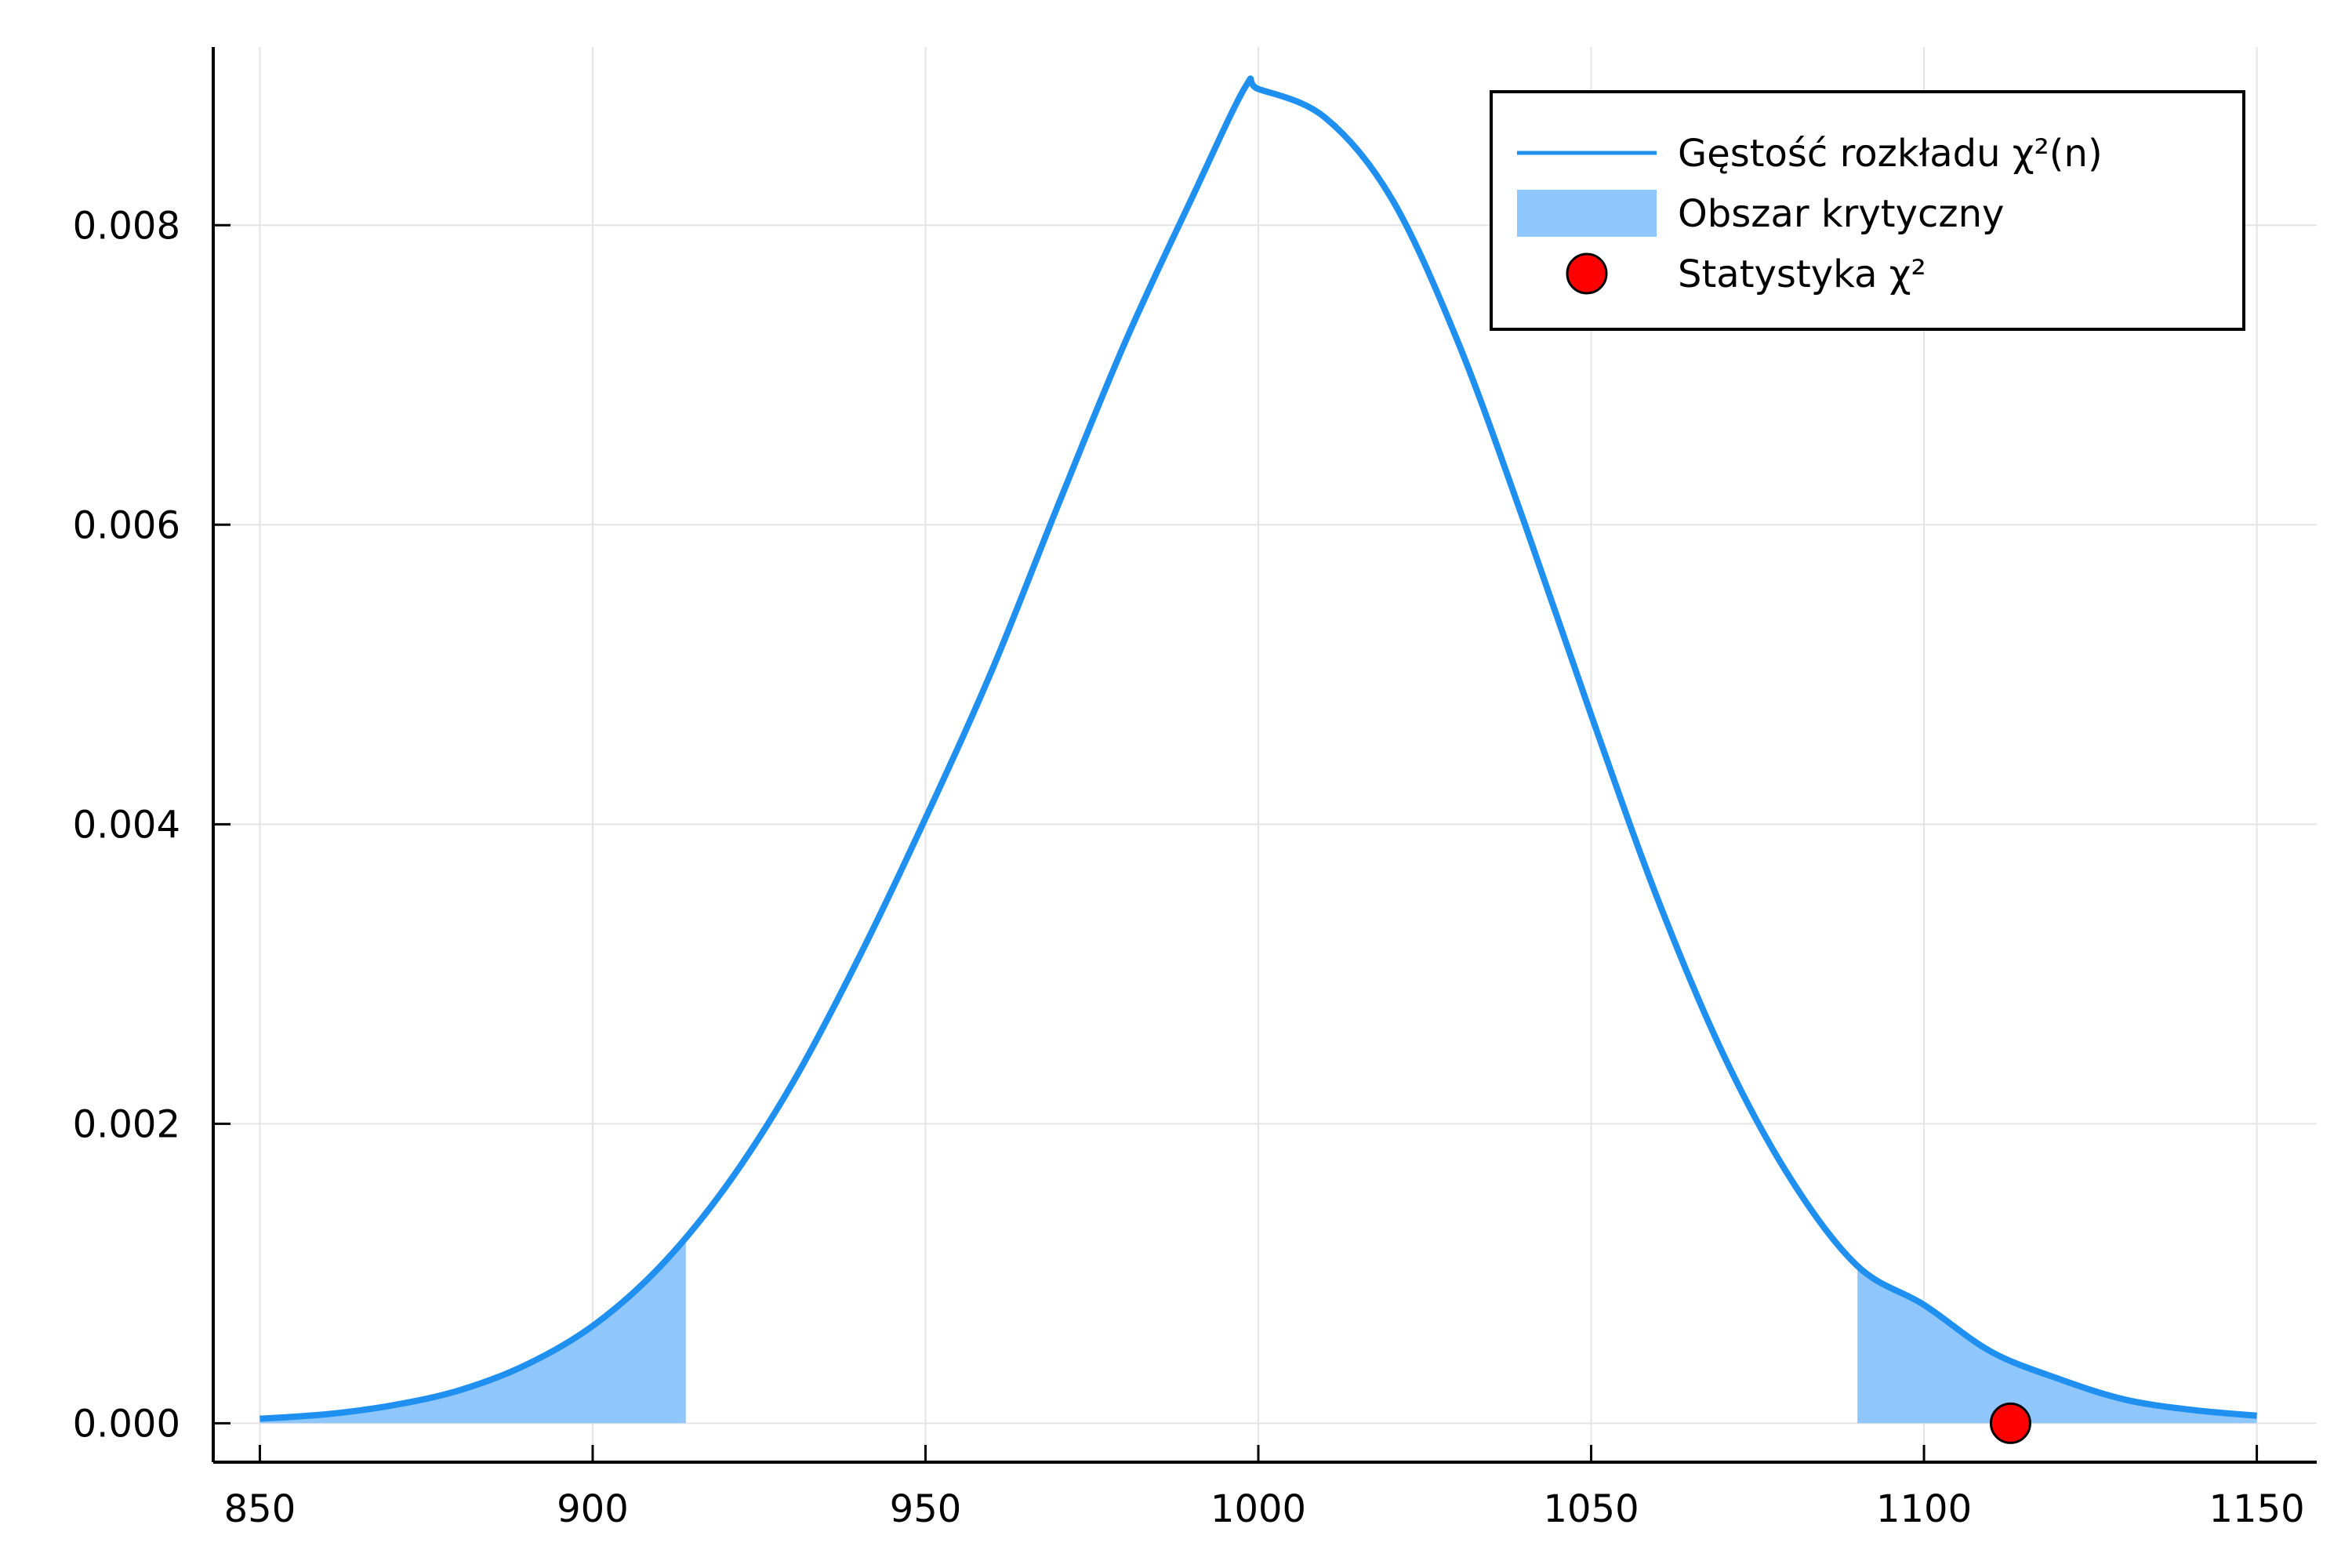  What do you see at coordinates (2257, 1509) in the screenshot?
I see `x-tick-label: 1150` at bounding box center [2257, 1509].